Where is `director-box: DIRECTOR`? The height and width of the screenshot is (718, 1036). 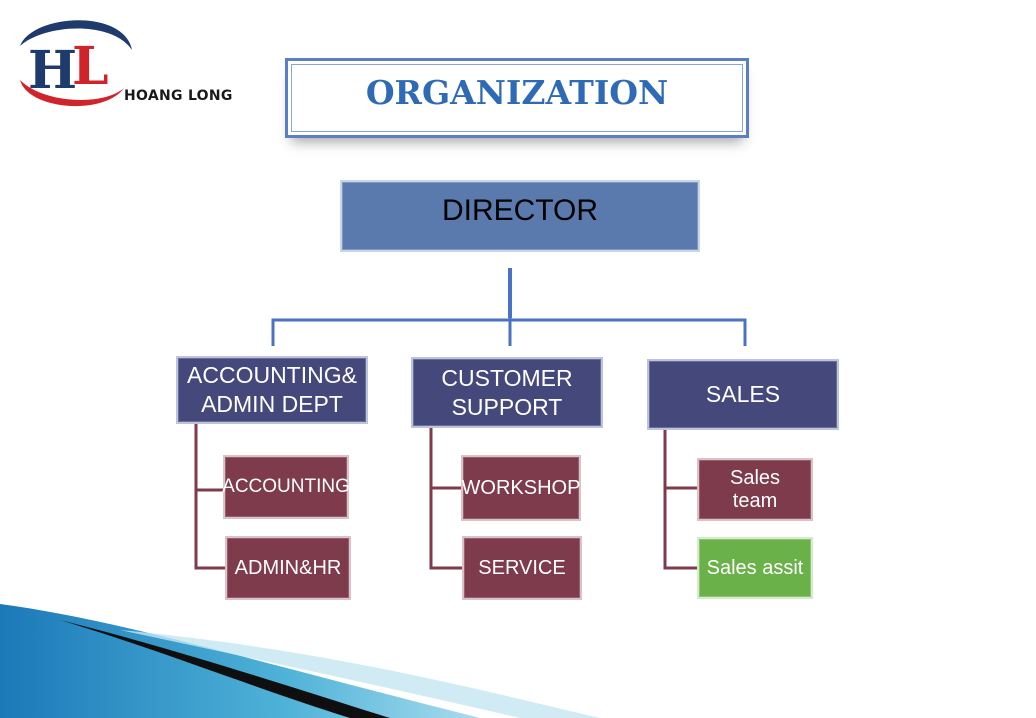
director-box: DIRECTOR is located at coordinates (520, 216).